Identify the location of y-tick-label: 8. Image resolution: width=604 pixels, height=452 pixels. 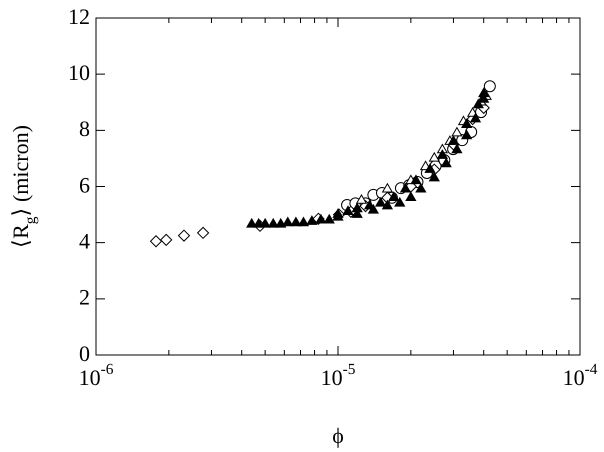
(84, 129).